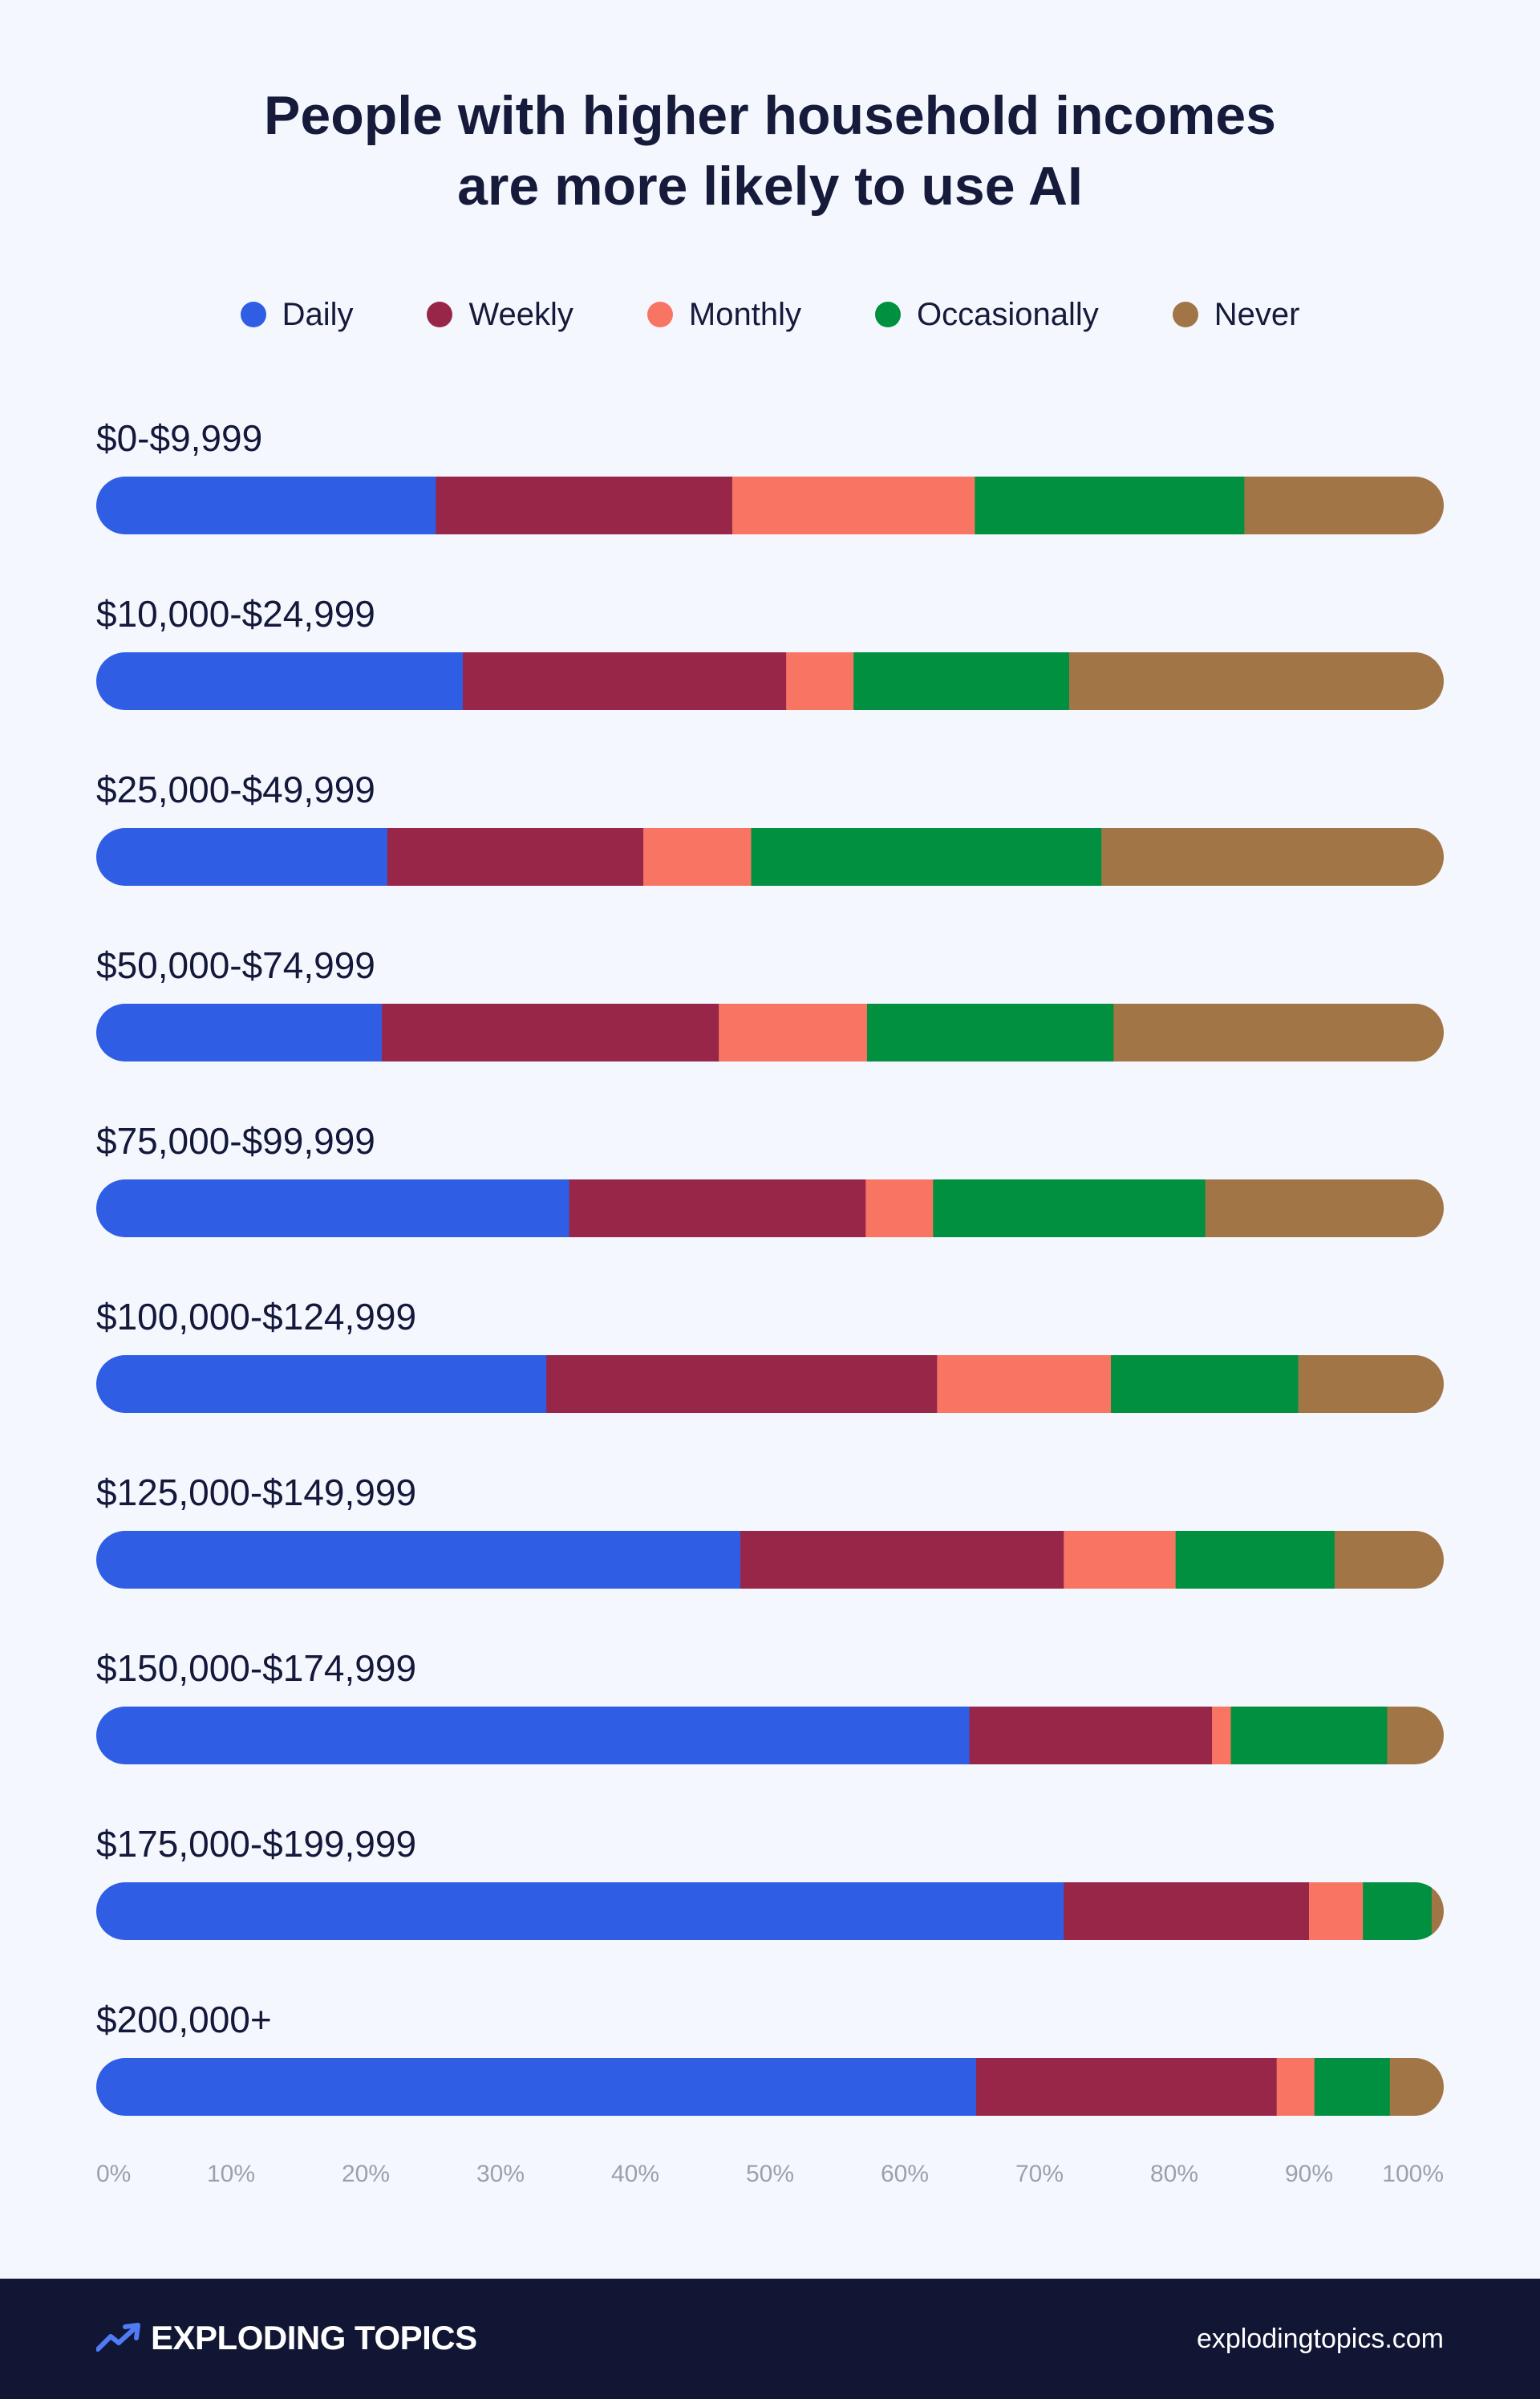 This screenshot has width=1540, height=2399. I want to click on category-label: $0-$9,999, so click(179, 438).